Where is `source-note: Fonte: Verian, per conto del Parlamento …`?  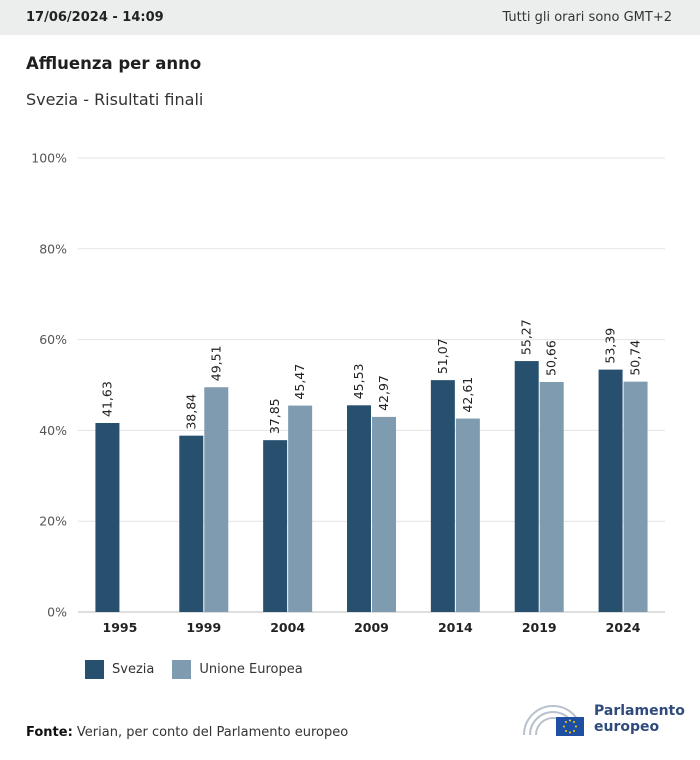
source-note: Fonte: Verian, per conto del Parlamento … is located at coordinates (187, 732).